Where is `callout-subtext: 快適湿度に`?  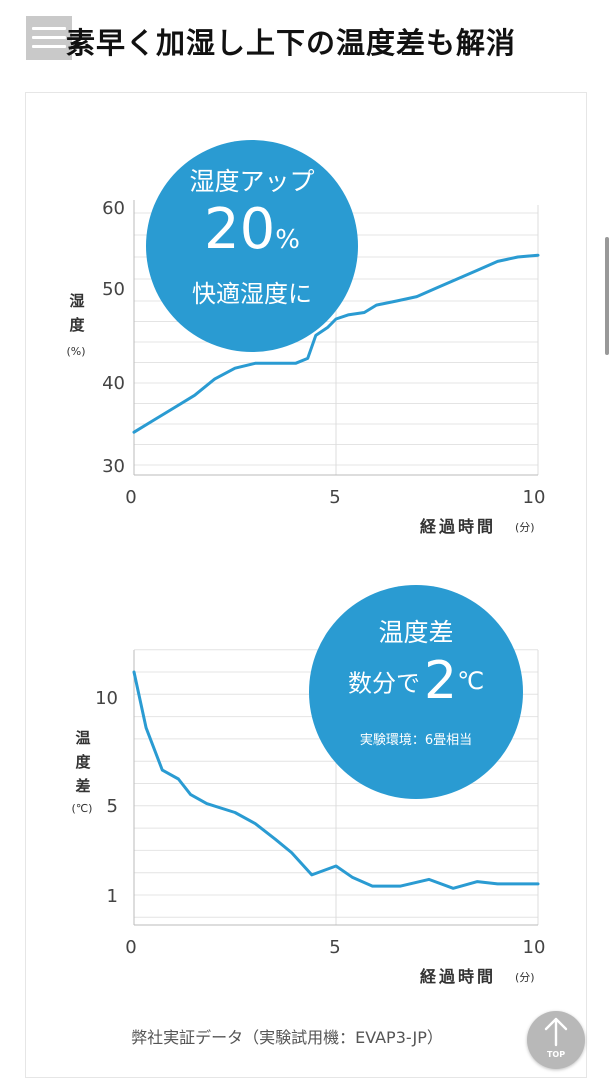 callout-subtext: 快適湿度に is located at coordinates (252, 294).